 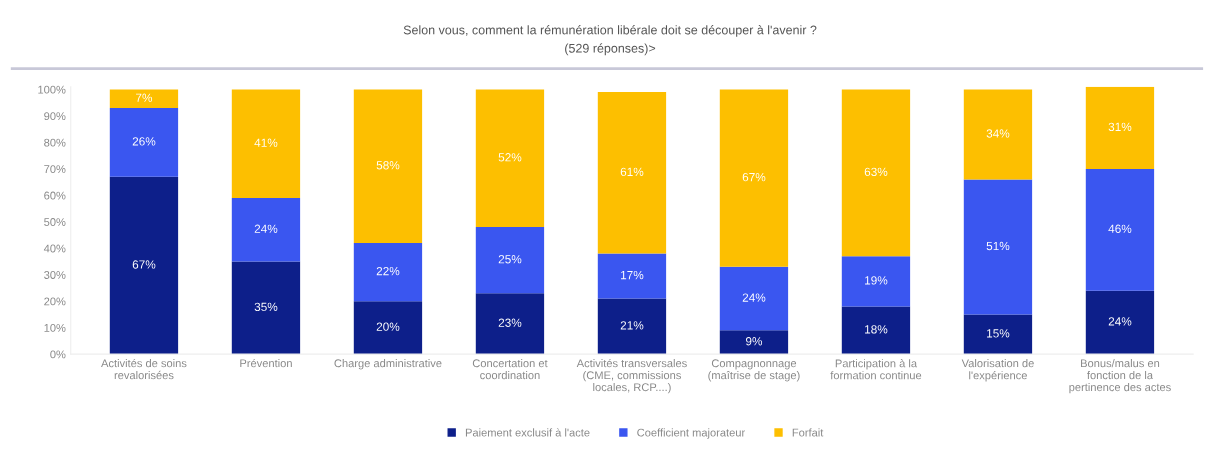 I want to click on data-label: 63%, so click(x=876, y=172).